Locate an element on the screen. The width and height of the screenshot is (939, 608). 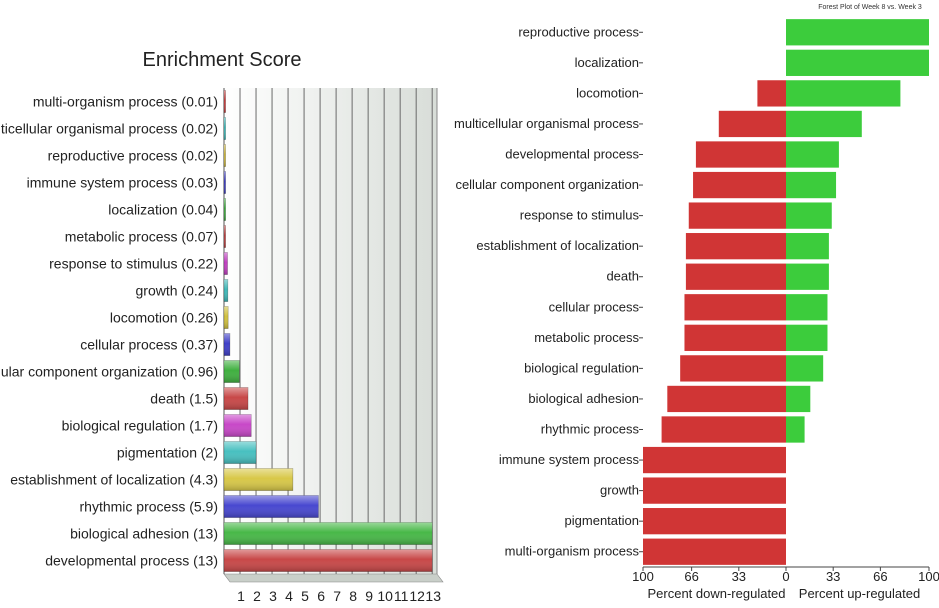
category-label: rhythmic process is located at coordinates (590, 429).